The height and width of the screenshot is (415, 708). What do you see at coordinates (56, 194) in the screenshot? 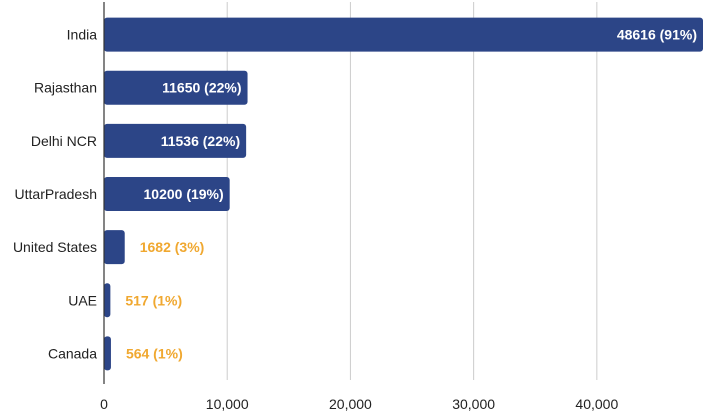
I see `category-label: UttarPradesh` at bounding box center [56, 194].